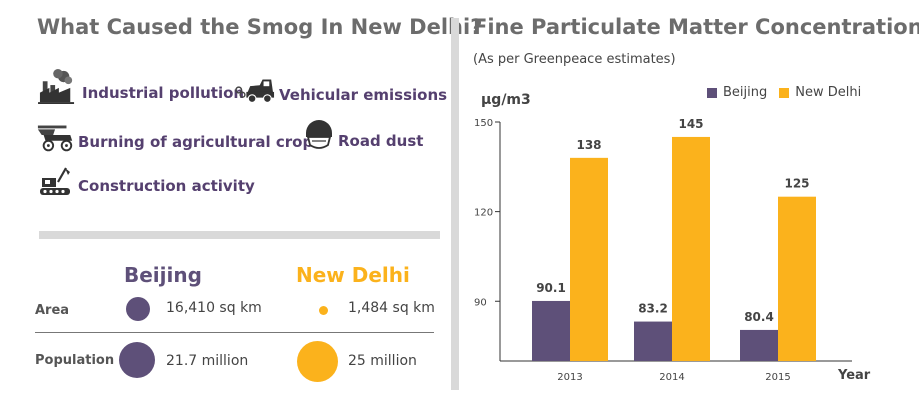  I want to click on chart-legend: Beijing New Delhi, so click(784, 92).